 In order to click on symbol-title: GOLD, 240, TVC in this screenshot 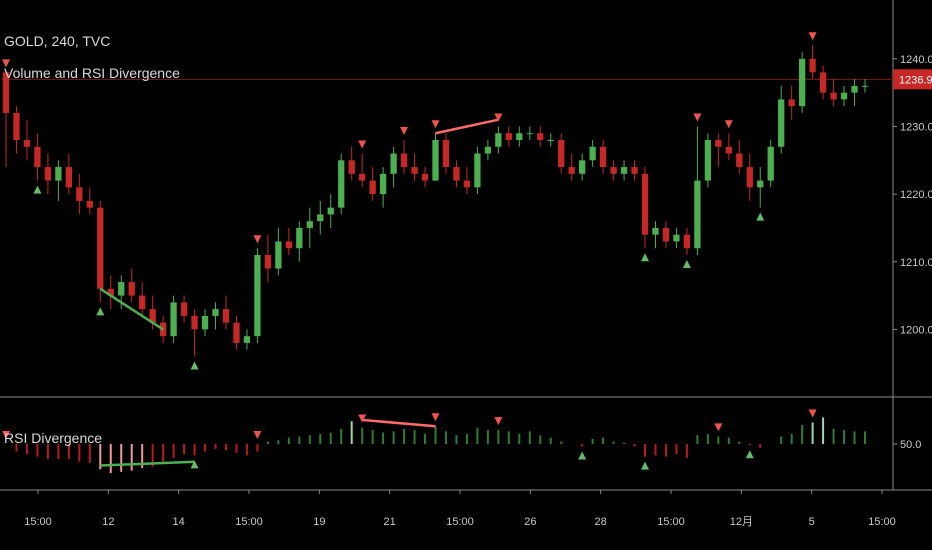, I will do `click(57, 41)`.